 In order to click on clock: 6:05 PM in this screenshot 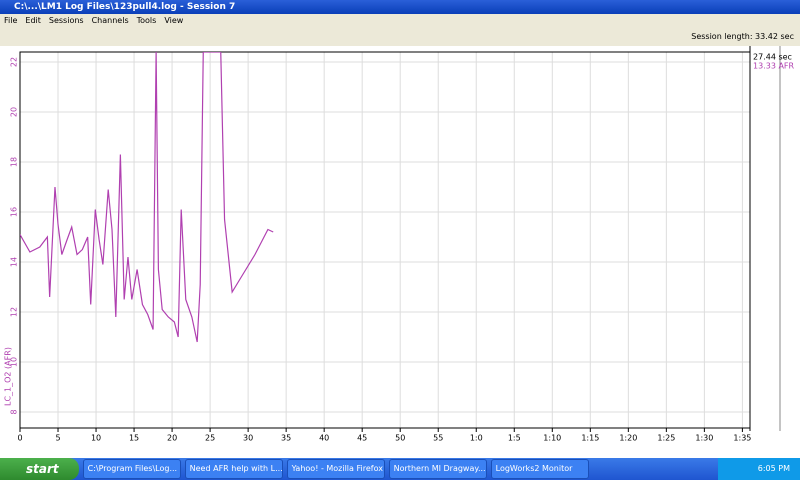, I will do `click(758, 469)`.